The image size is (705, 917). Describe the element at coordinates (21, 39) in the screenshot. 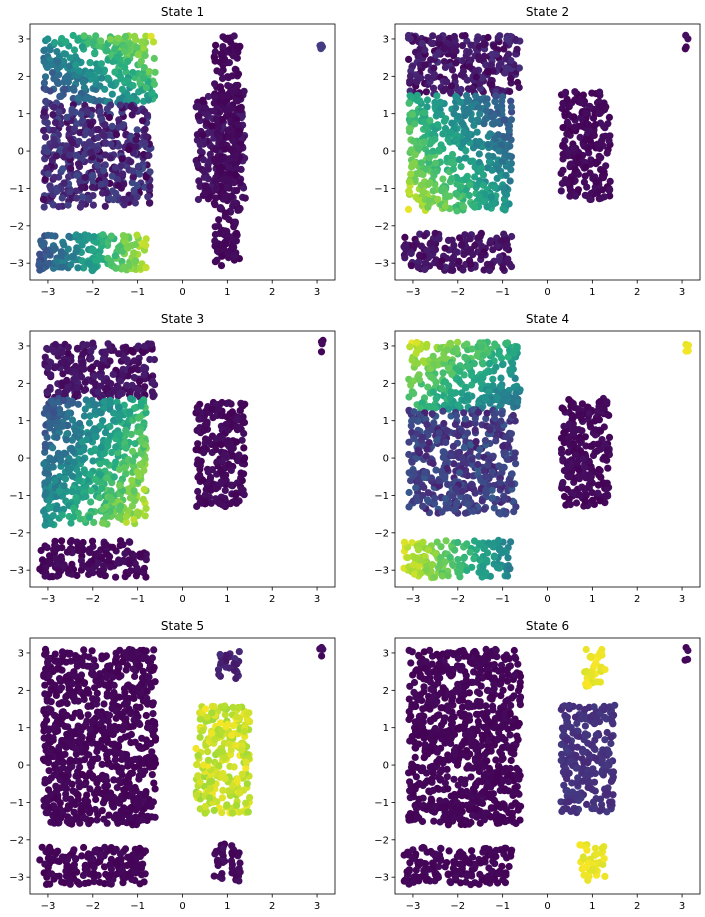

I see `y-tick-label: 3` at that location.